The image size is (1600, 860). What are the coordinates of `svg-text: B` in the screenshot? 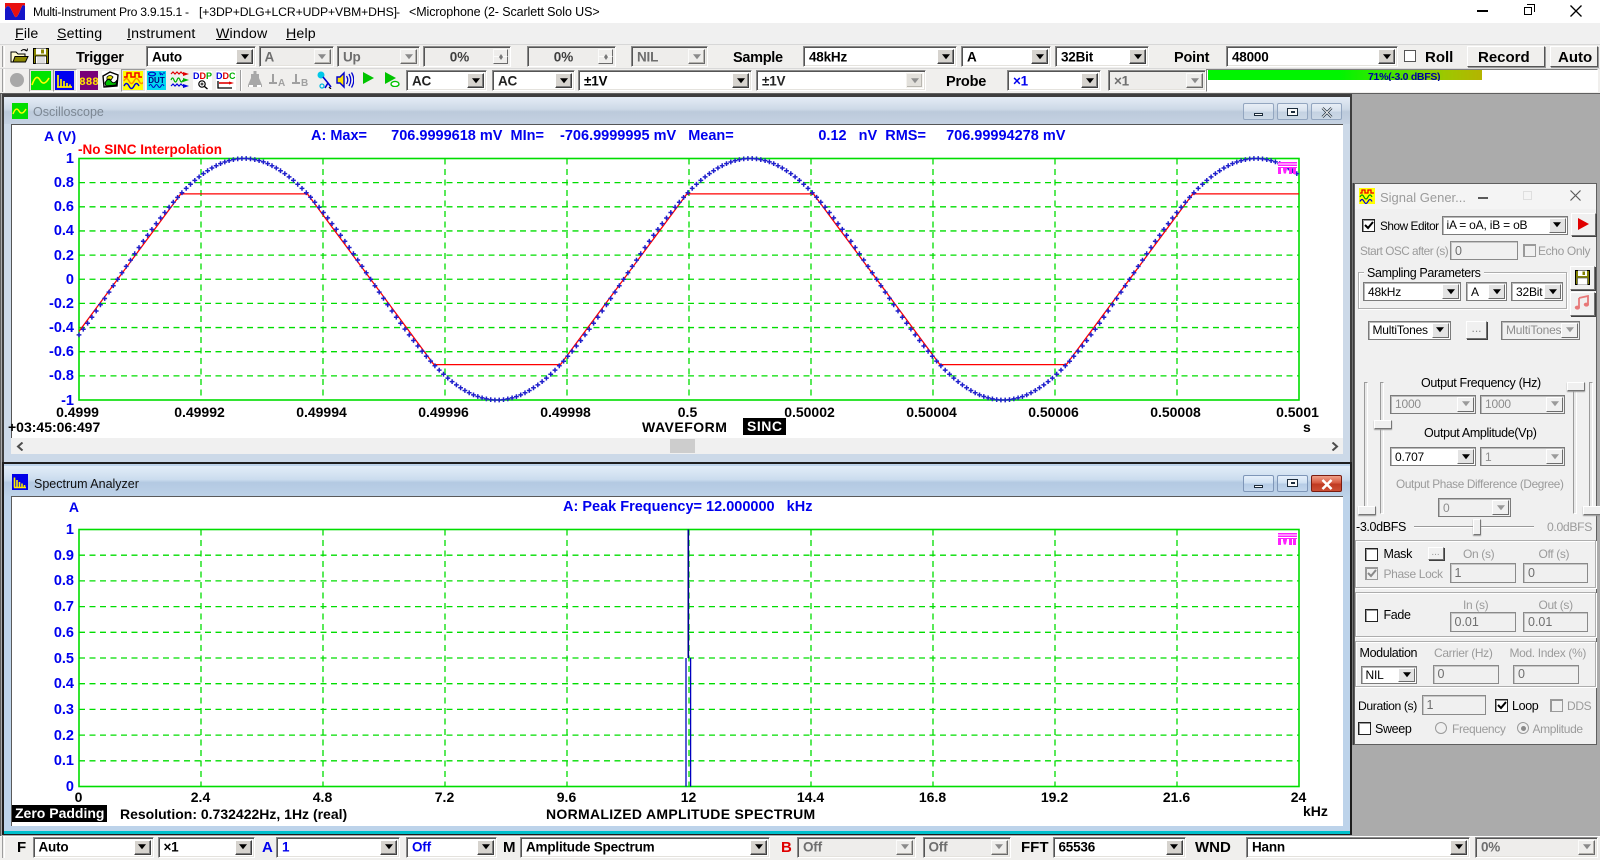 It's located at (304, 83).